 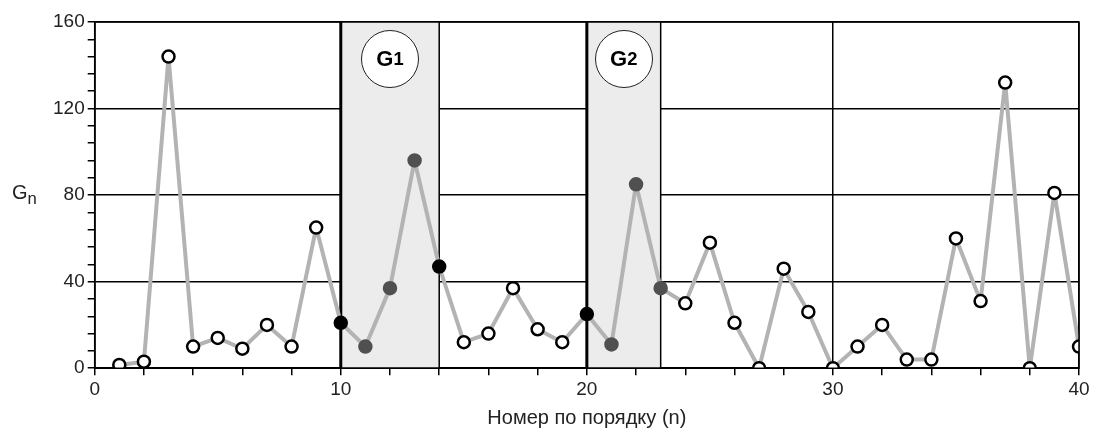 I want to click on y-tick-label: 80, so click(x=74, y=194).